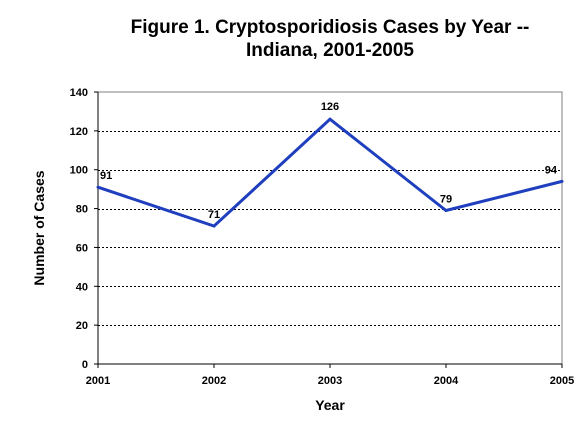 This screenshot has width=580, height=423. I want to click on y-tick-label: 120, so click(79, 132).